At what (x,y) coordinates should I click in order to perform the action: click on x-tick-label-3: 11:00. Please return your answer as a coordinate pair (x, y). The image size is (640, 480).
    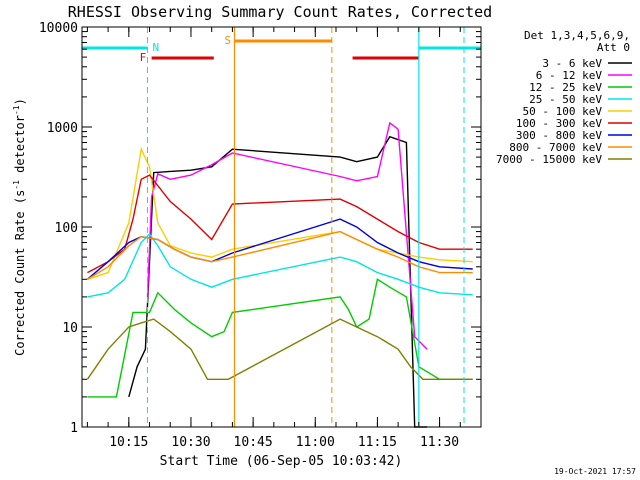
    Looking at the image, I should click on (315, 442).